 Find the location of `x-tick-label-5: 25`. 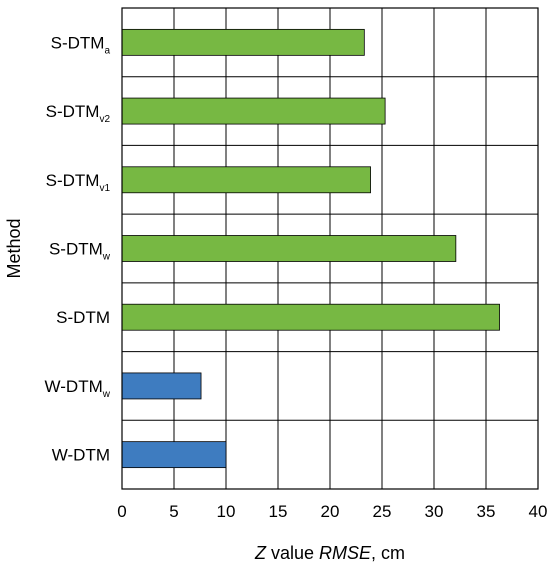

x-tick-label-5: 25 is located at coordinates (382, 511).